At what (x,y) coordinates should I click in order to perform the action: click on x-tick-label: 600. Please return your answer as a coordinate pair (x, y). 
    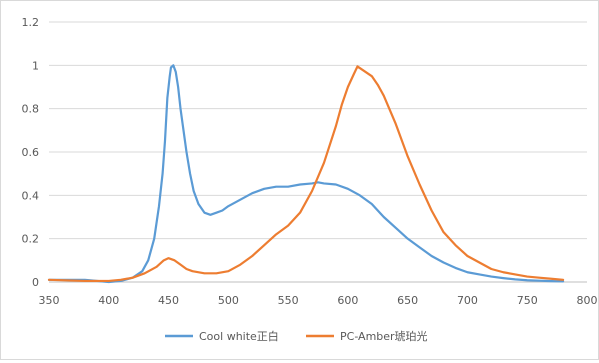
    Looking at the image, I should click on (347, 300).